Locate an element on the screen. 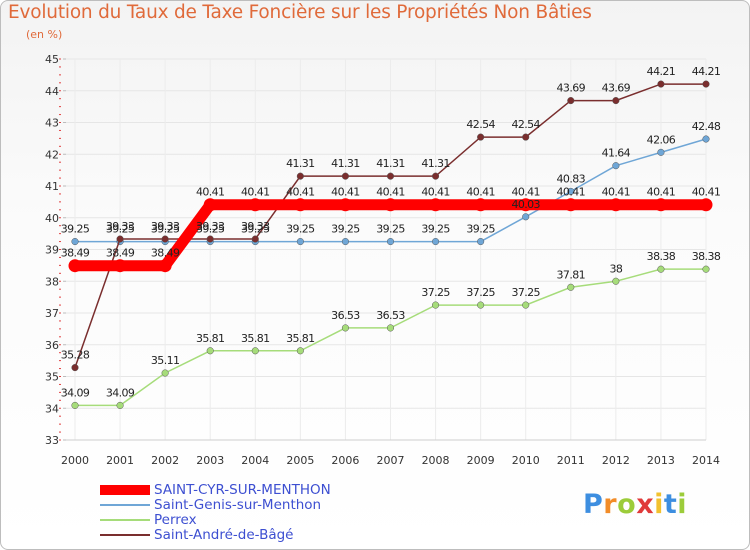  data-label: 40.83 is located at coordinates (571, 178).